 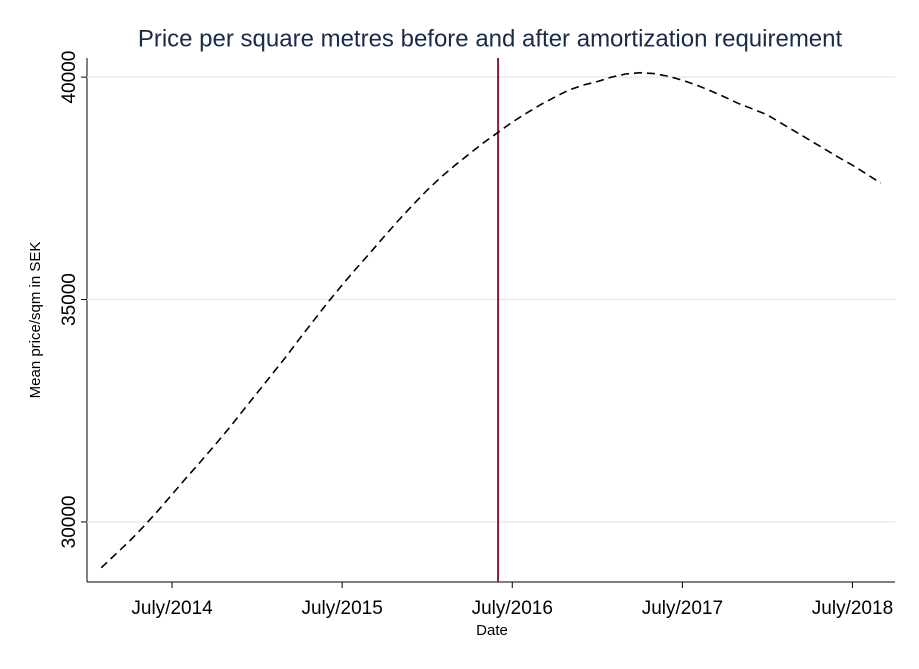 What do you see at coordinates (35, 320) in the screenshot?
I see `y-axis-label: Mean price/sqm in SEK` at bounding box center [35, 320].